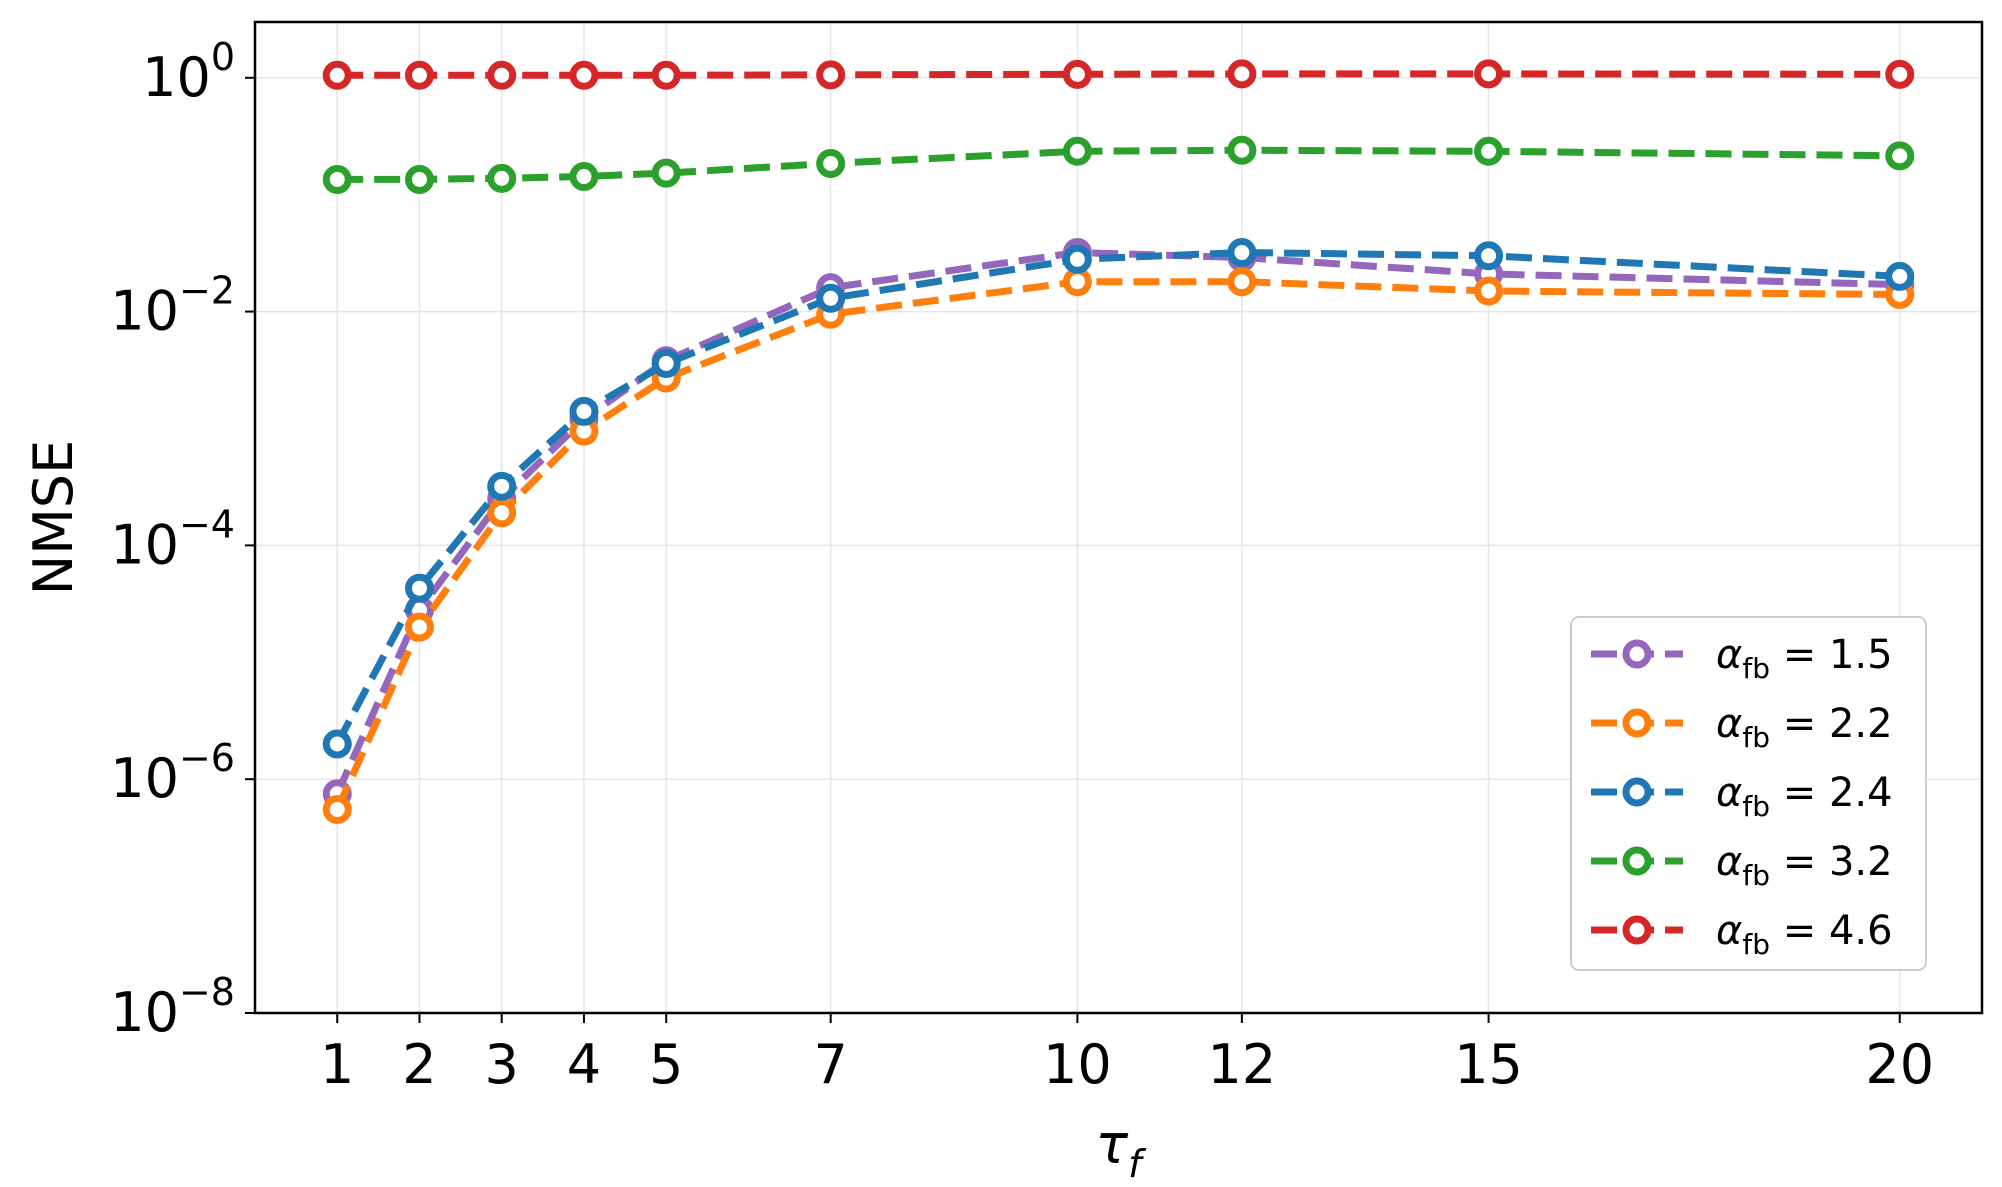 Image resolution: width=2002 pixels, height=1187 pixels. I want to click on legend-item: αfb = 3.2, so click(1742, 865).